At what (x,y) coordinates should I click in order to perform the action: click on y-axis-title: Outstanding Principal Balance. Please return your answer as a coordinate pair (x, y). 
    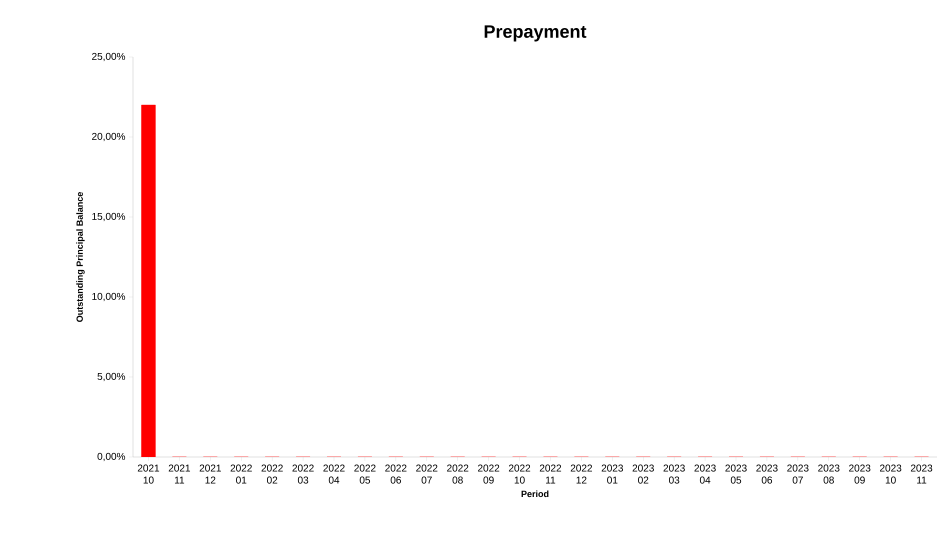
    Looking at the image, I should click on (80, 257).